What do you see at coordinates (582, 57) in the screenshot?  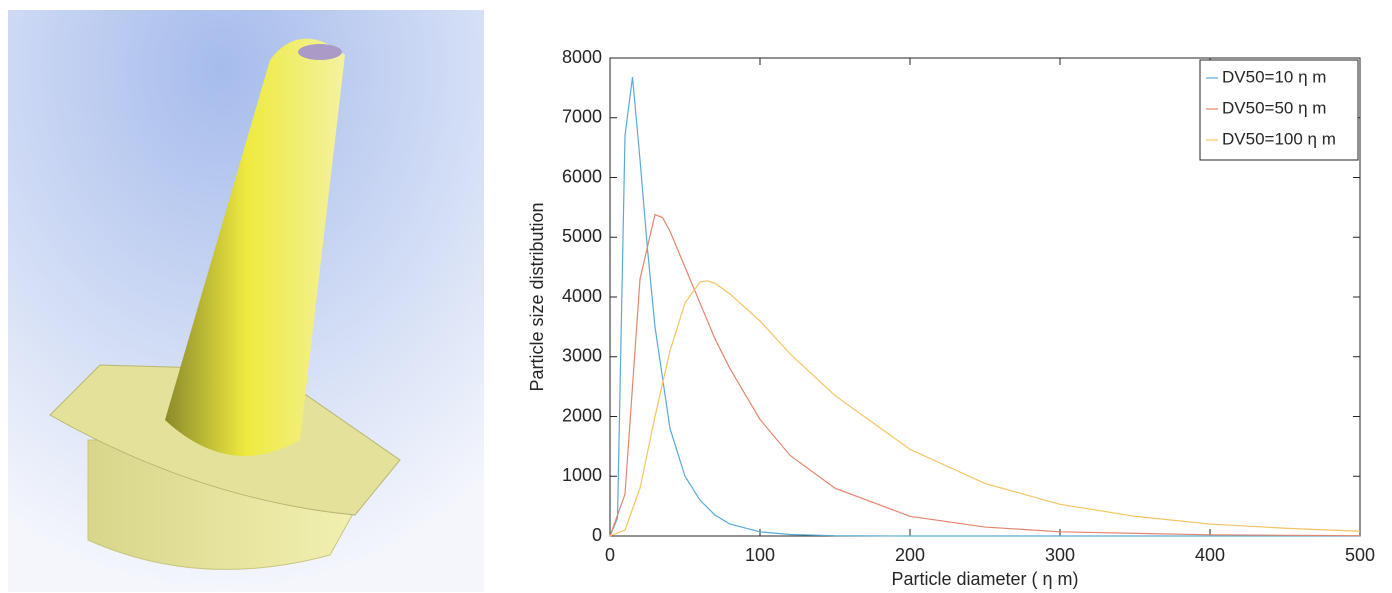 I see `y-tick-label: 8000` at bounding box center [582, 57].